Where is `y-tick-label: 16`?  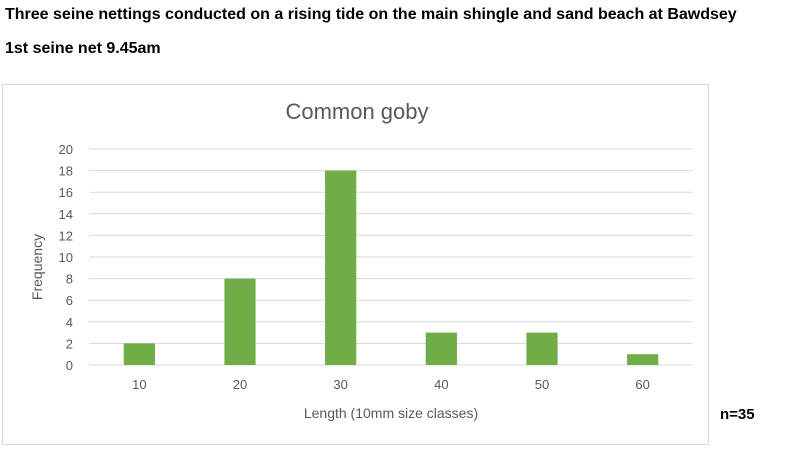 y-tick-label: 16 is located at coordinates (66, 192).